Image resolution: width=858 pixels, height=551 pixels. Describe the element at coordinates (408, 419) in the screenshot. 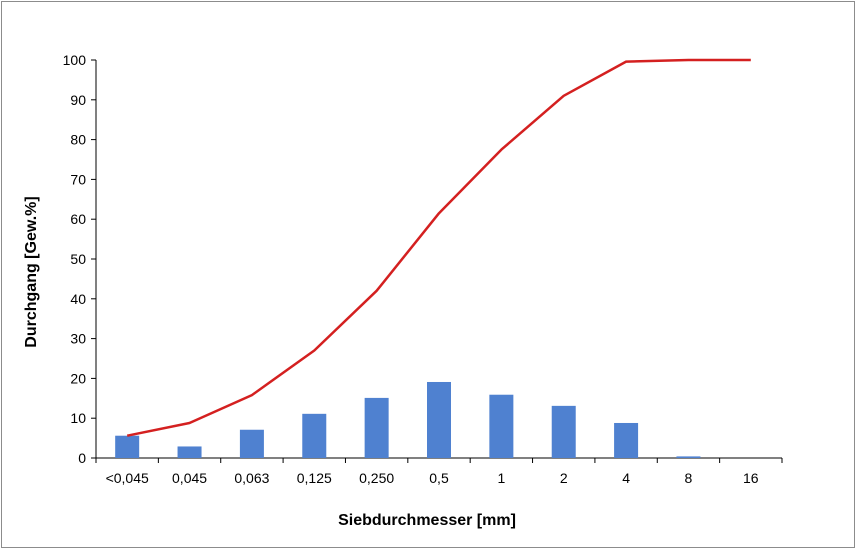

I see `bar-series` at that location.